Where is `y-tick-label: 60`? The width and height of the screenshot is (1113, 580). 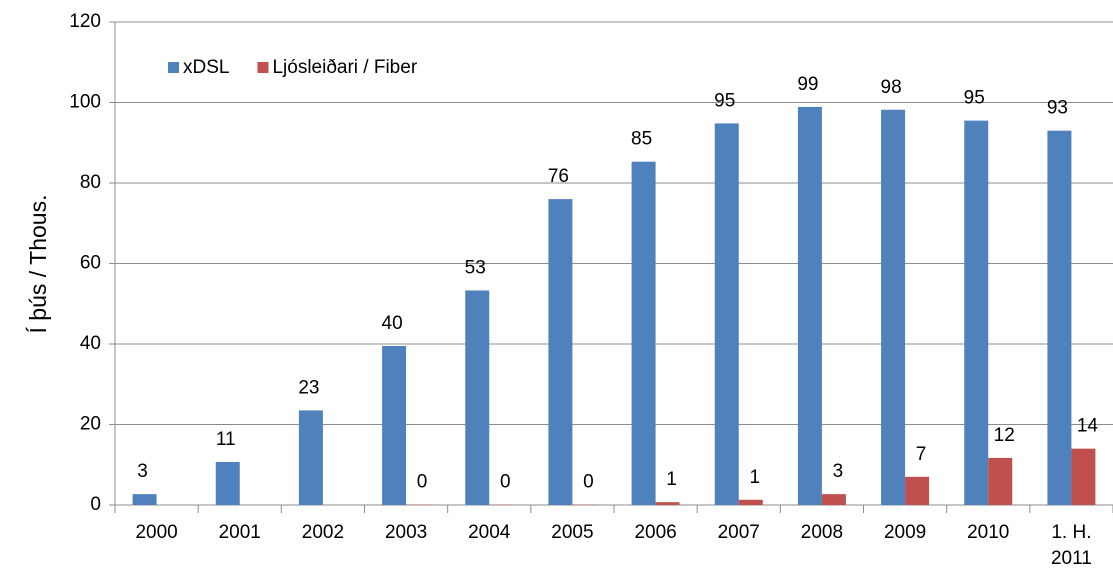
y-tick-label: 60 is located at coordinates (90, 263).